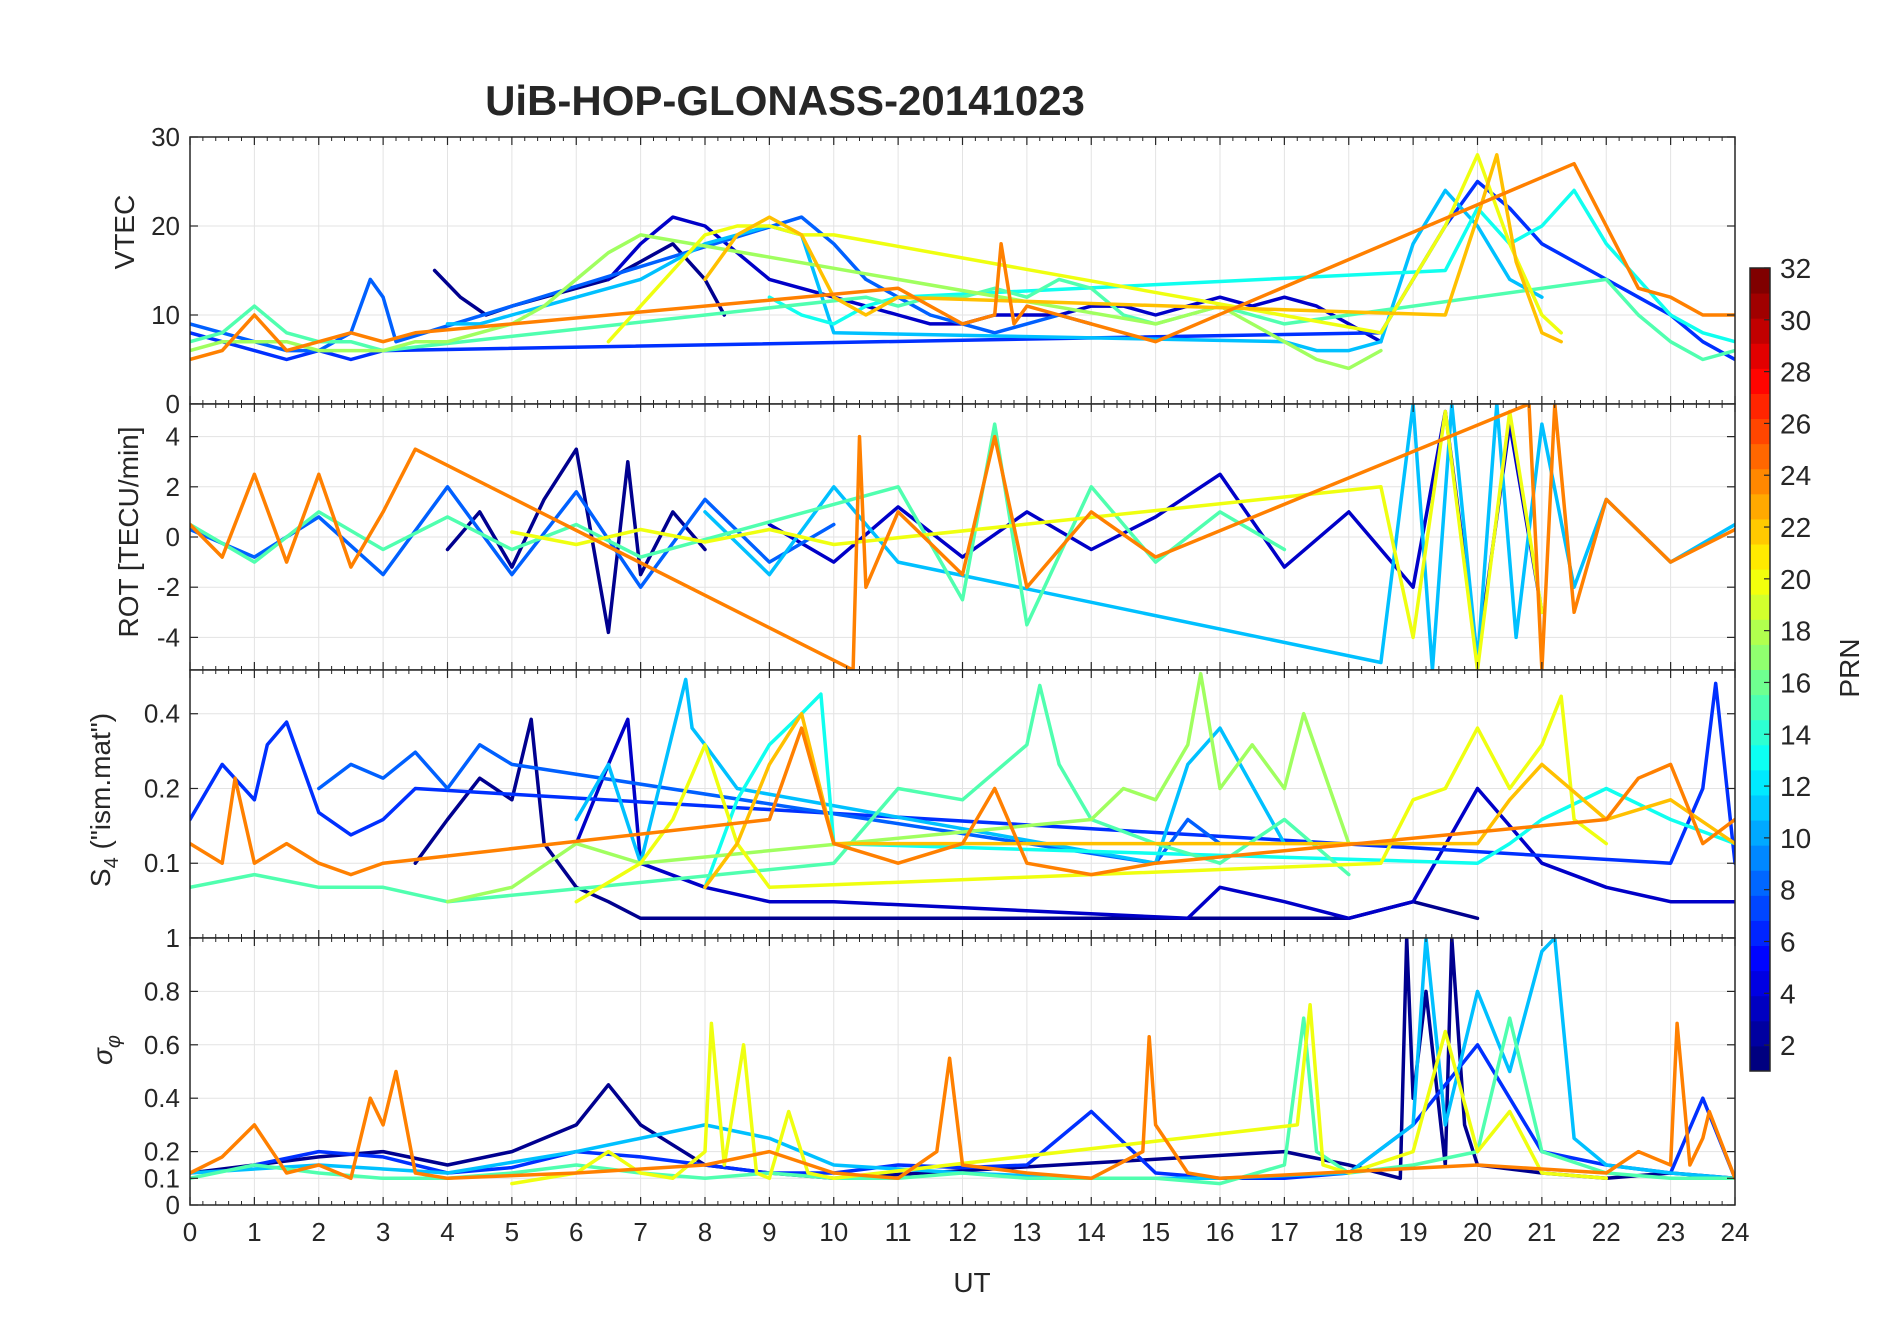  Describe the element at coordinates (1795, 527) in the screenshot. I see `colorbar-tick-label: 22` at that location.